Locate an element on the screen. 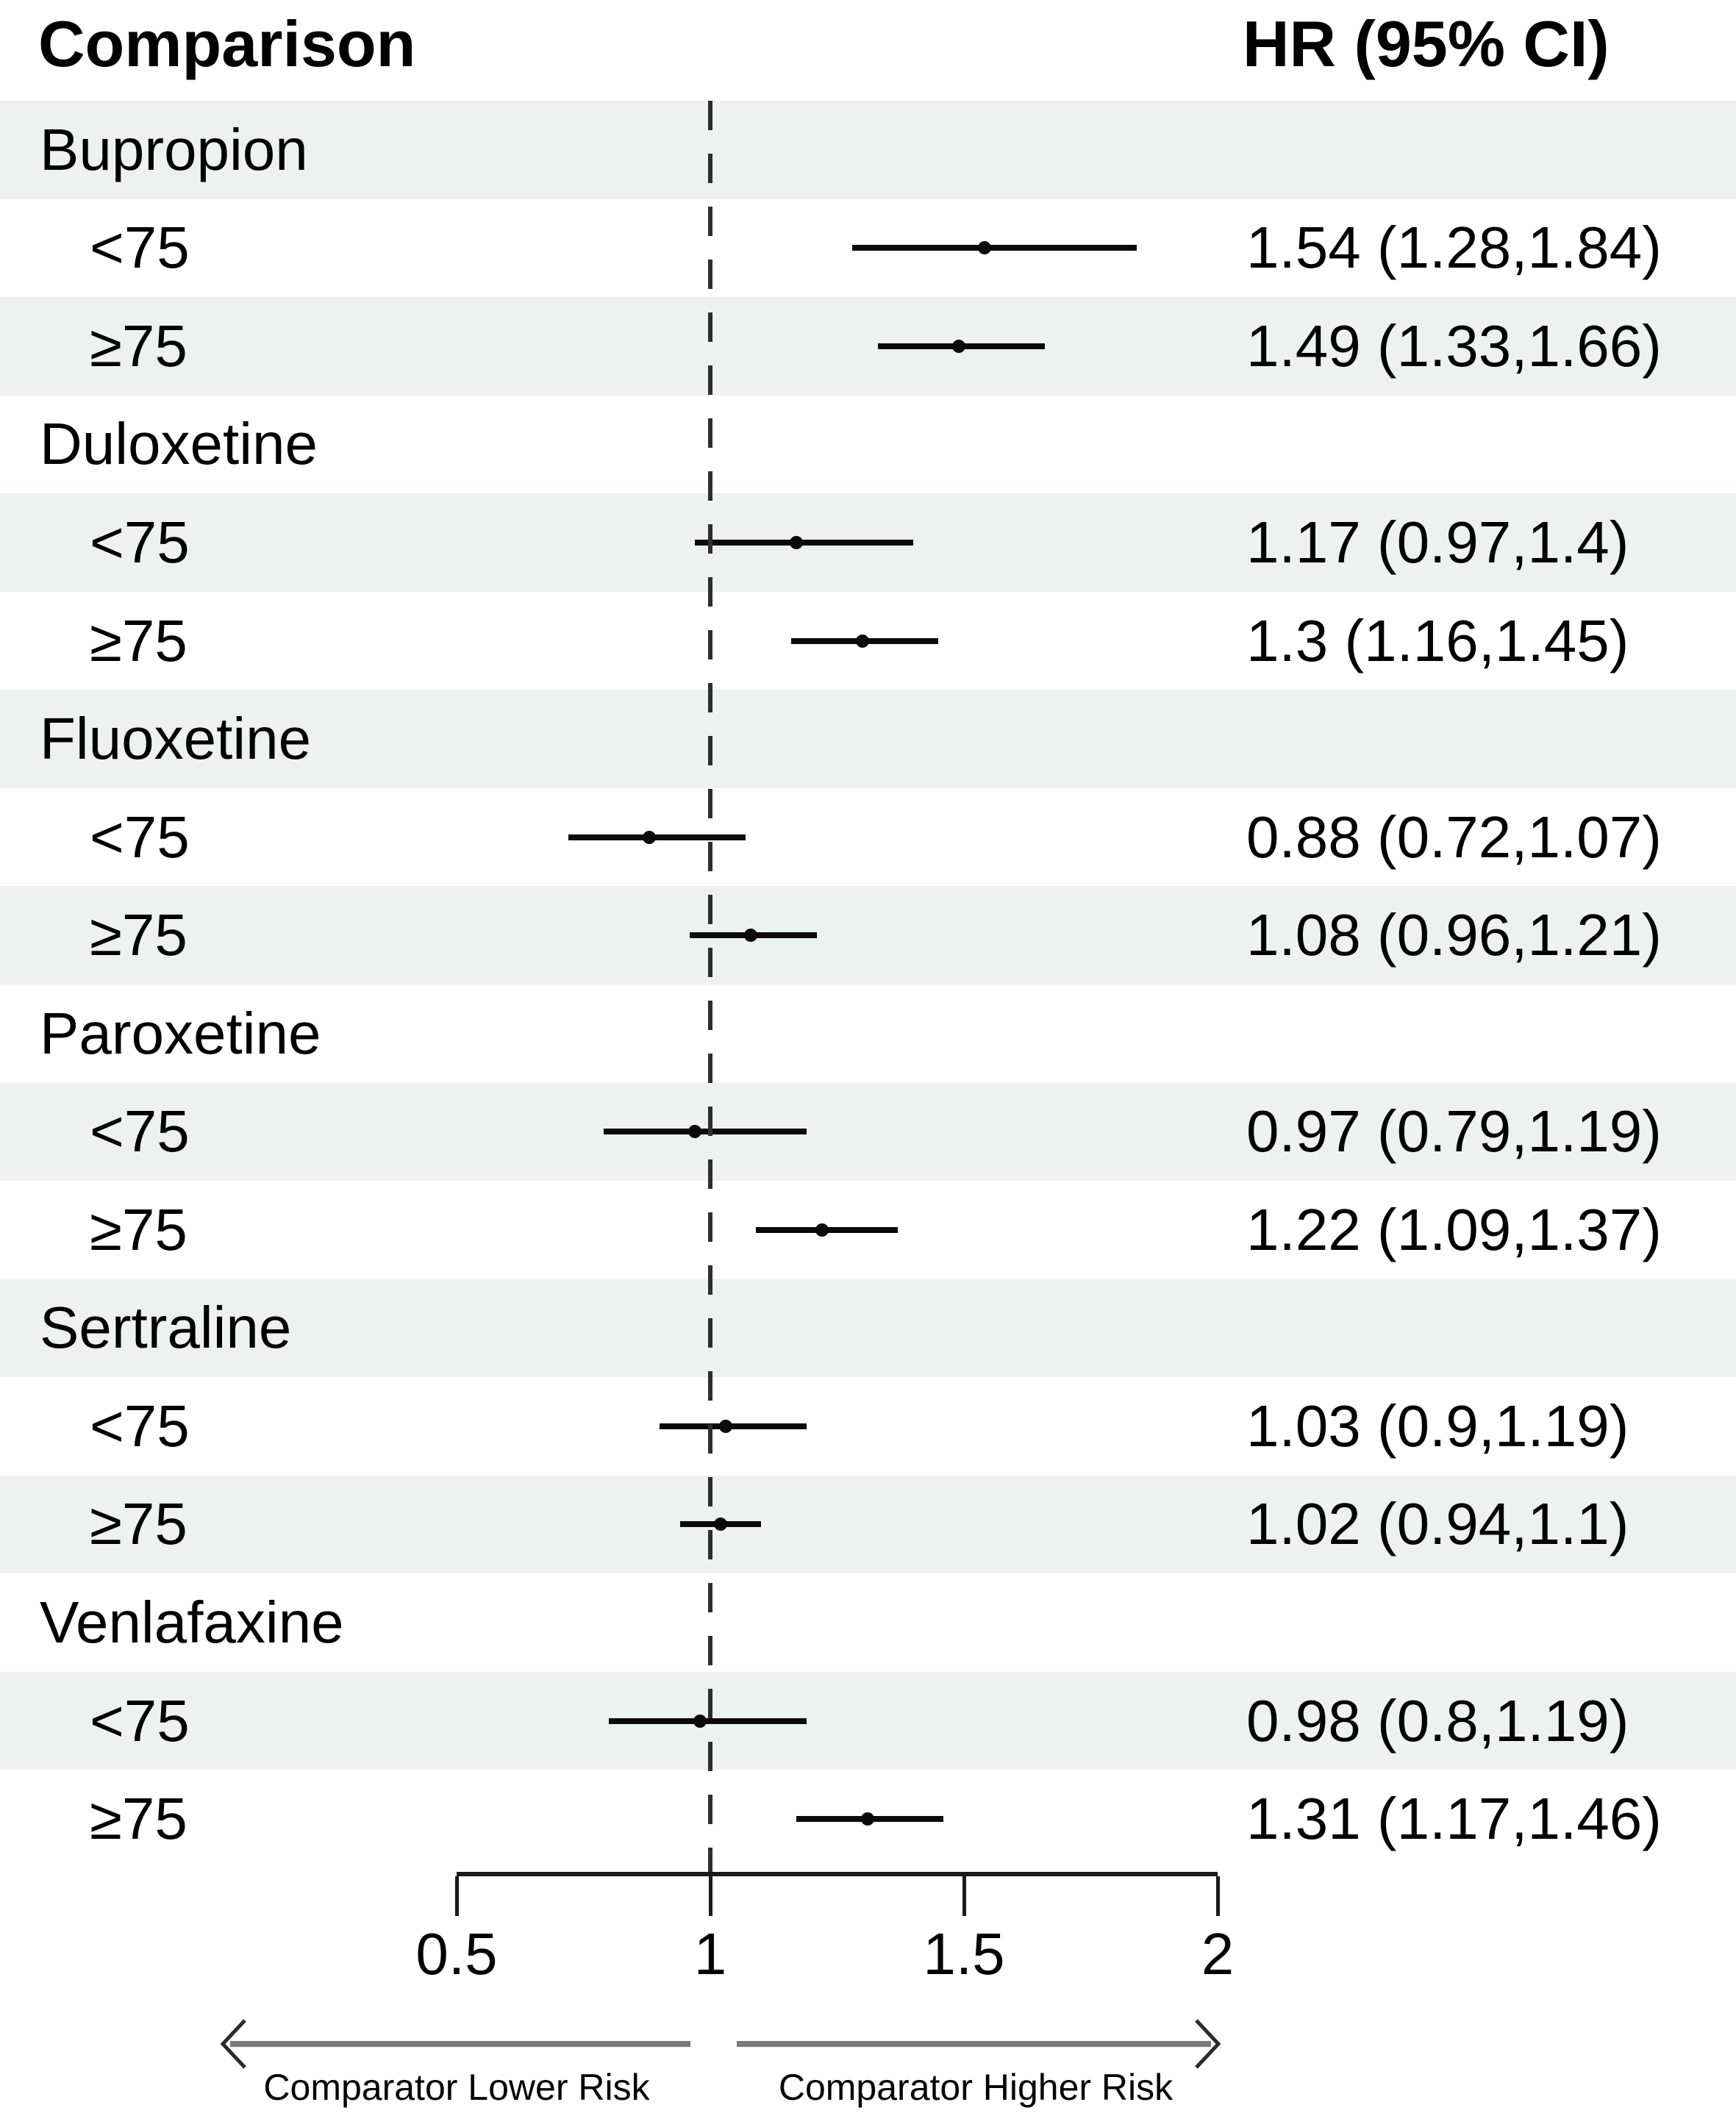 Image resolution: width=1736 pixels, height=2127 pixels. right-arrow-icon is located at coordinates (1208, 2044).